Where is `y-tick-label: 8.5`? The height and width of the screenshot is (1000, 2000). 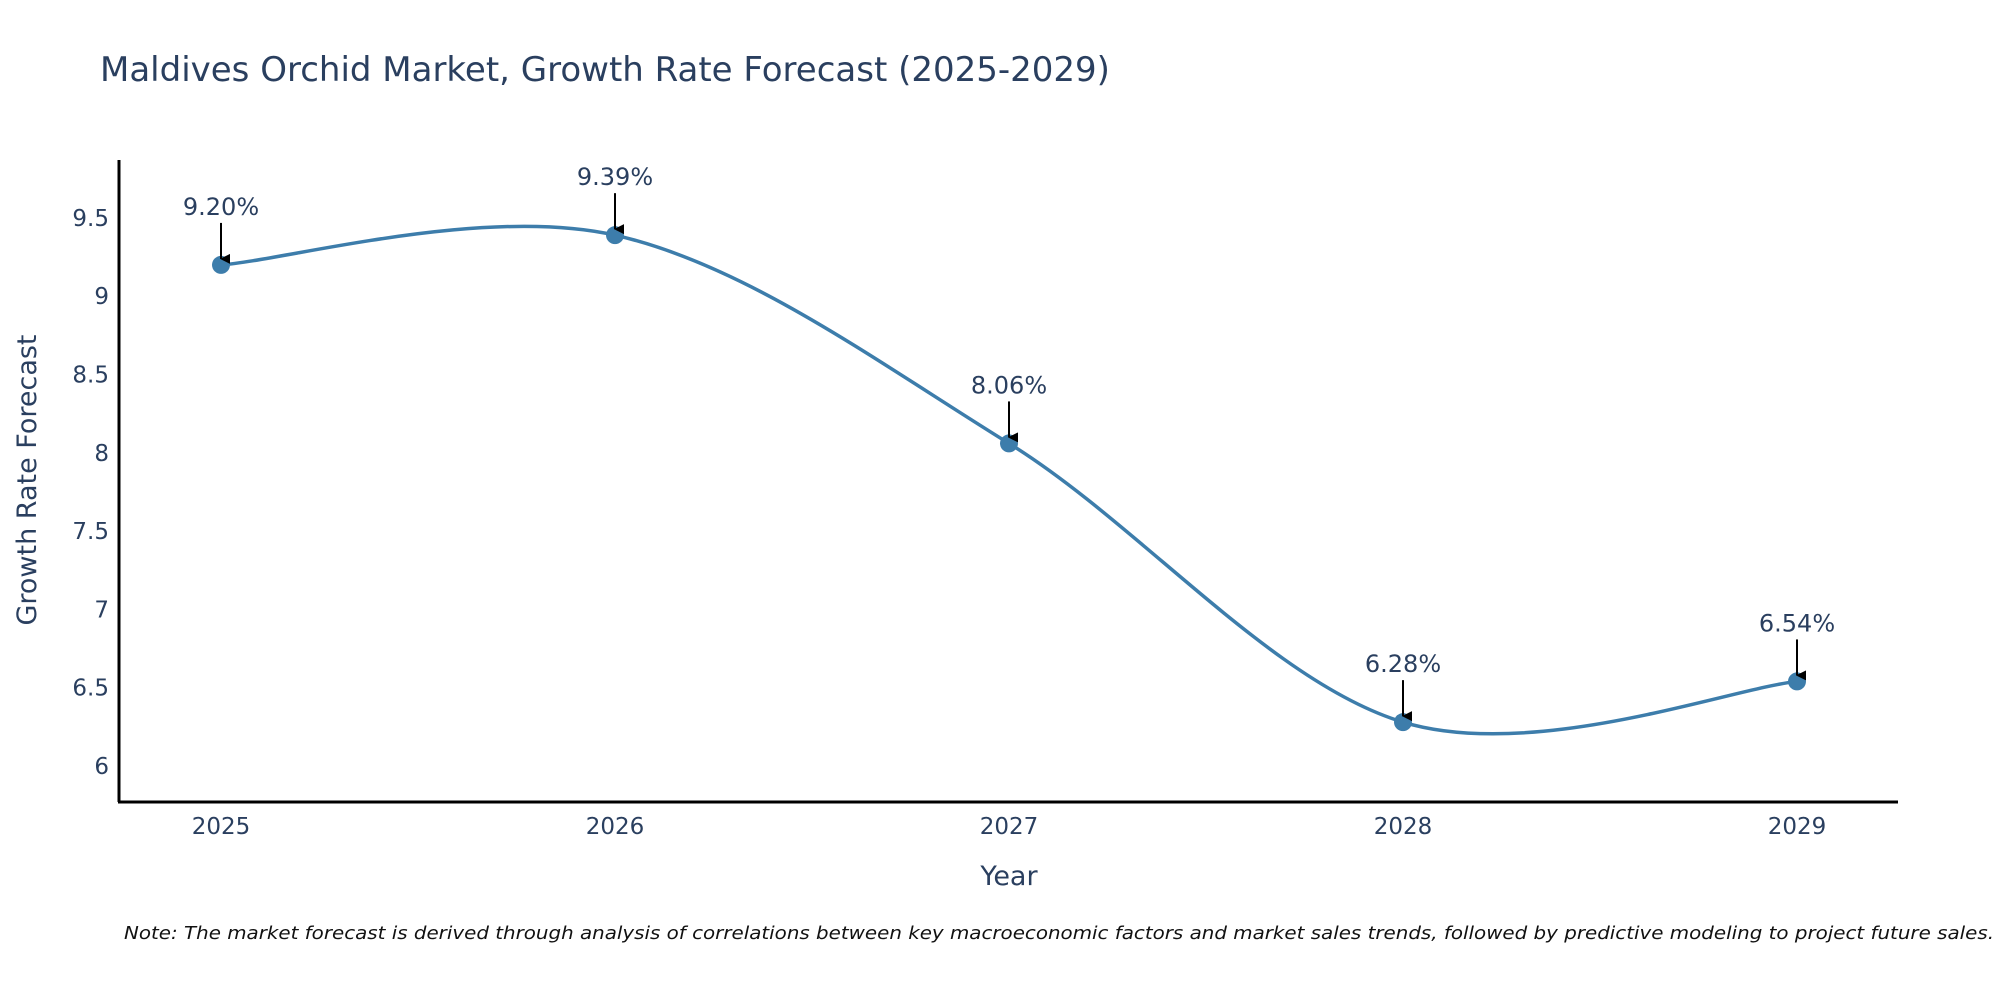
y-tick-label: 8.5 is located at coordinates (90, 376).